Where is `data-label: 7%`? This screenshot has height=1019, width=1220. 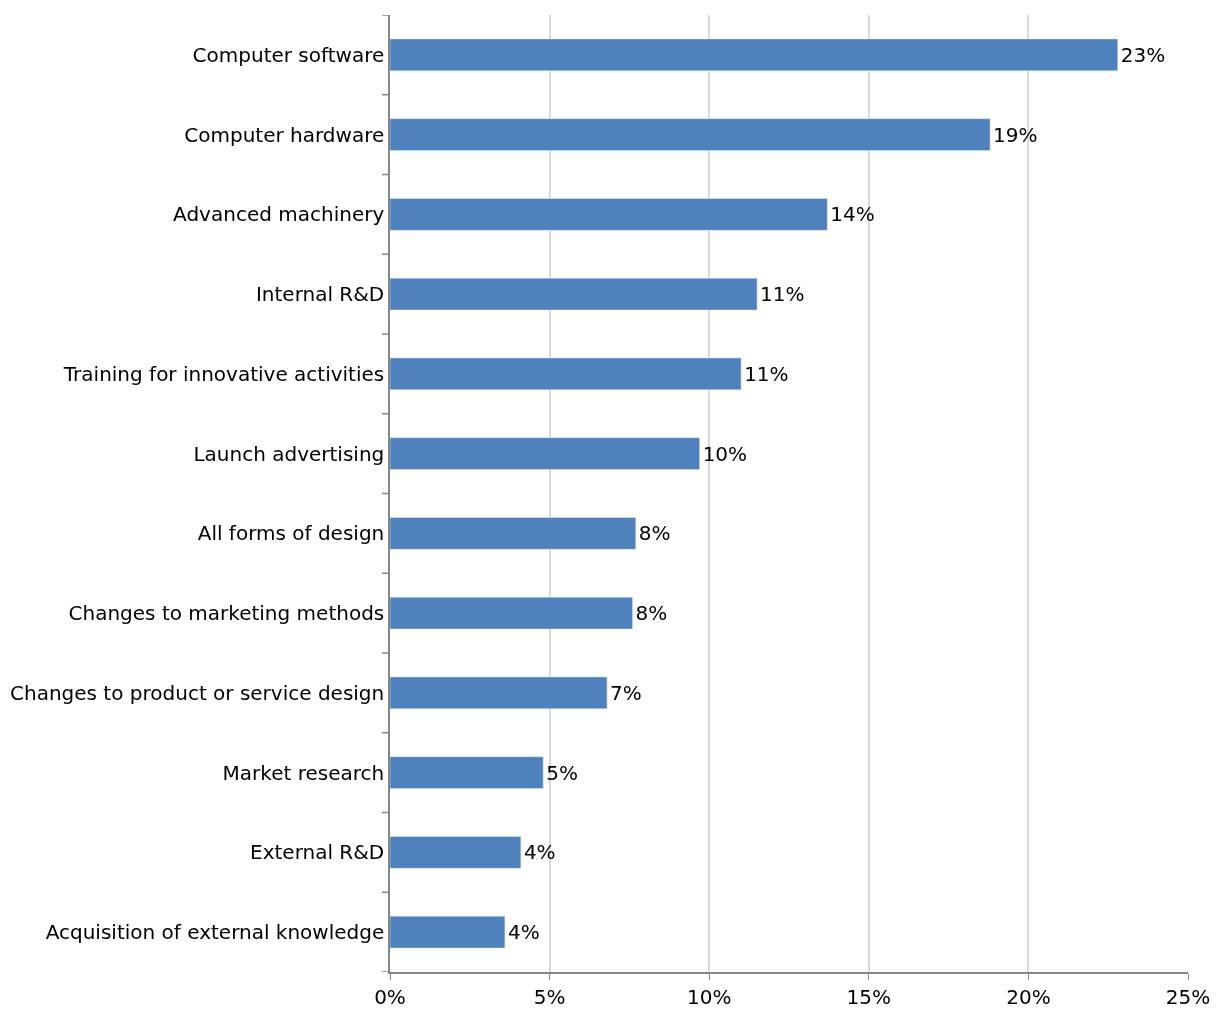
data-label: 7% is located at coordinates (626, 692).